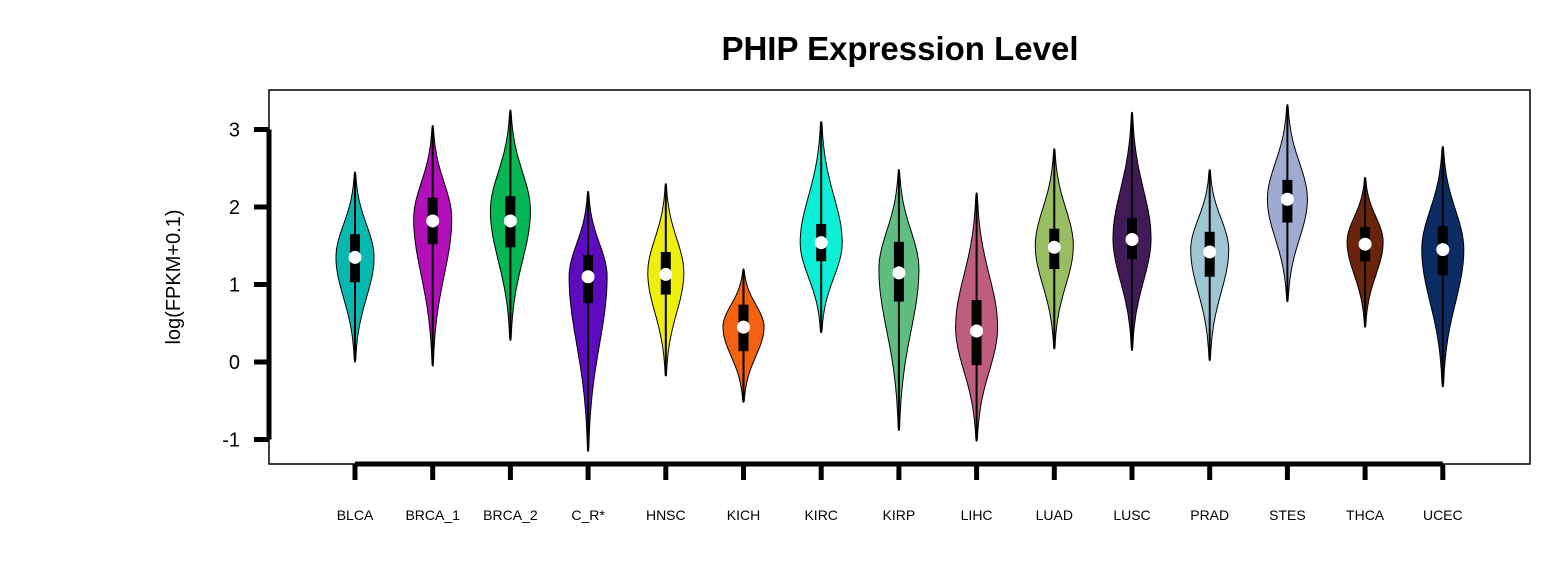 Image resolution: width=1560 pixels, height=586 pixels. I want to click on x-tick-label: BRCA_2, so click(510, 515).